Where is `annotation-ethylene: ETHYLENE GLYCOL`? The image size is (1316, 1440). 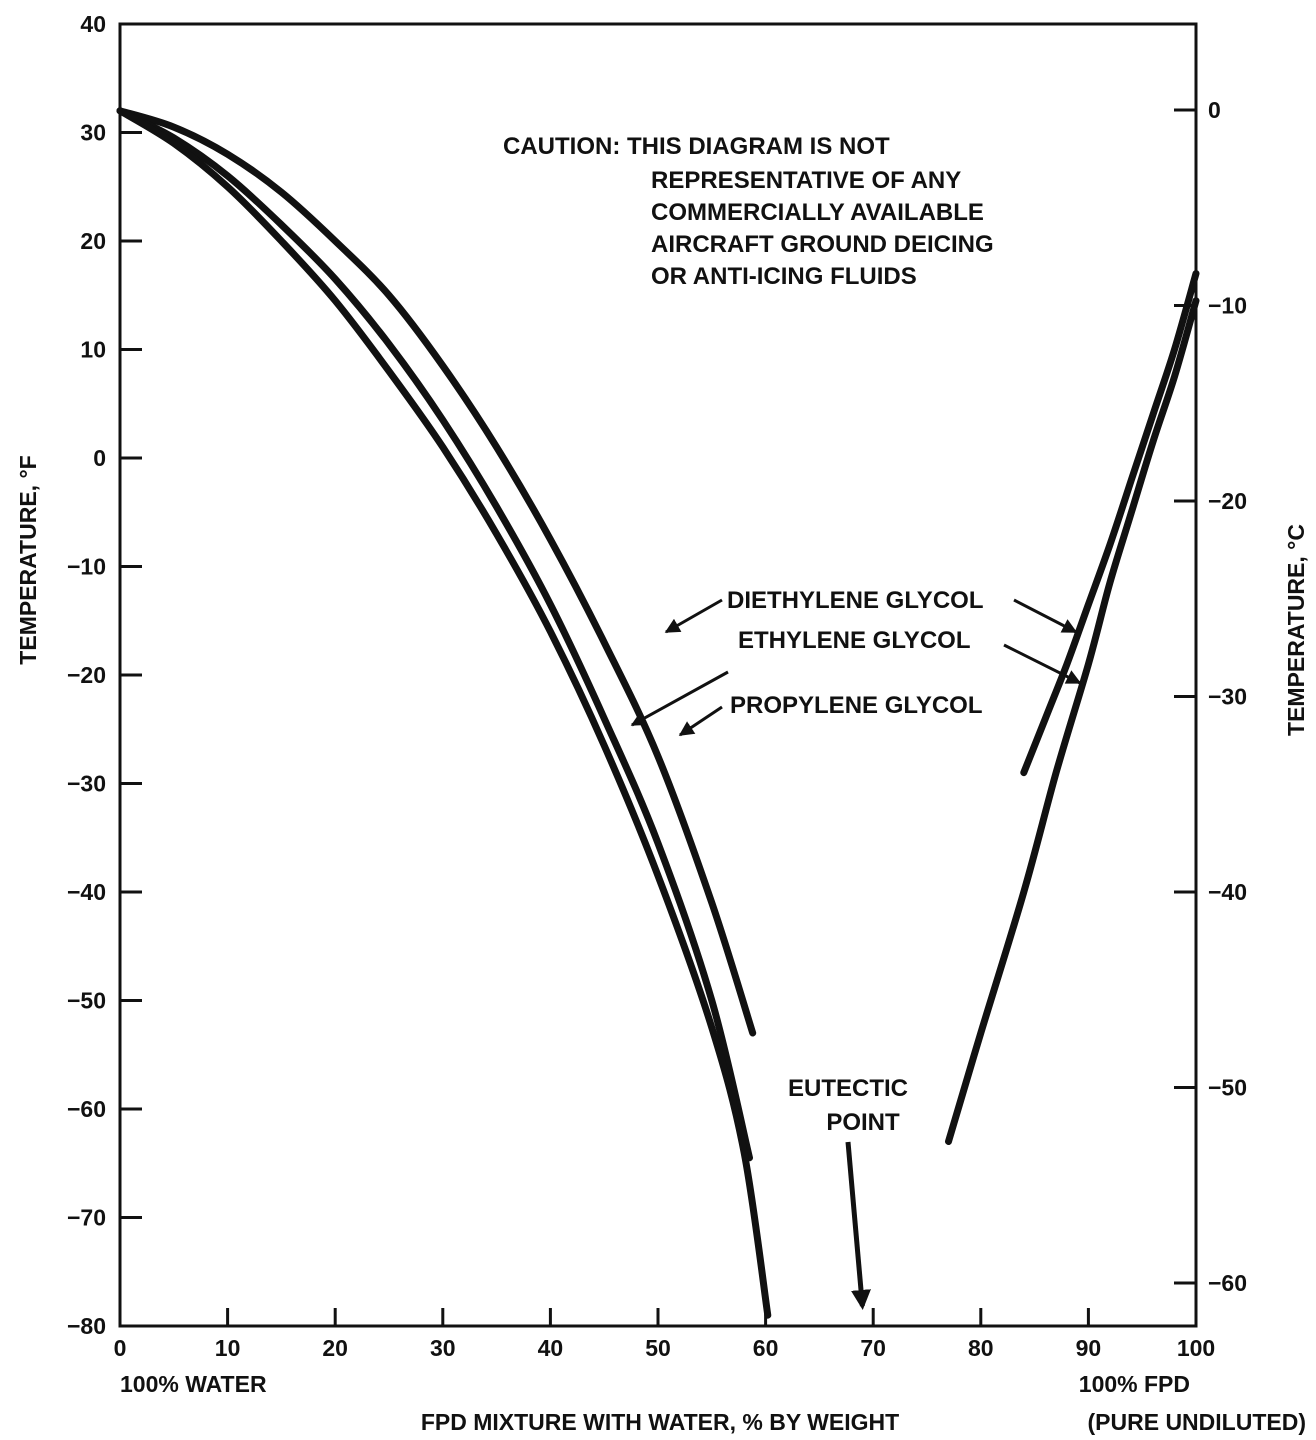 annotation-ethylene: ETHYLENE GLYCOL is located at coordinates (856, 677).